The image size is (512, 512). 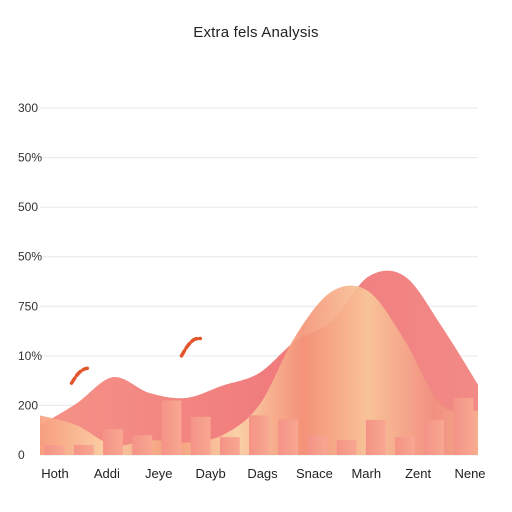 What do you see at coordinates (136, 360) in the screenshot?
I see `trend-layer` at bounding box center [136, 360].